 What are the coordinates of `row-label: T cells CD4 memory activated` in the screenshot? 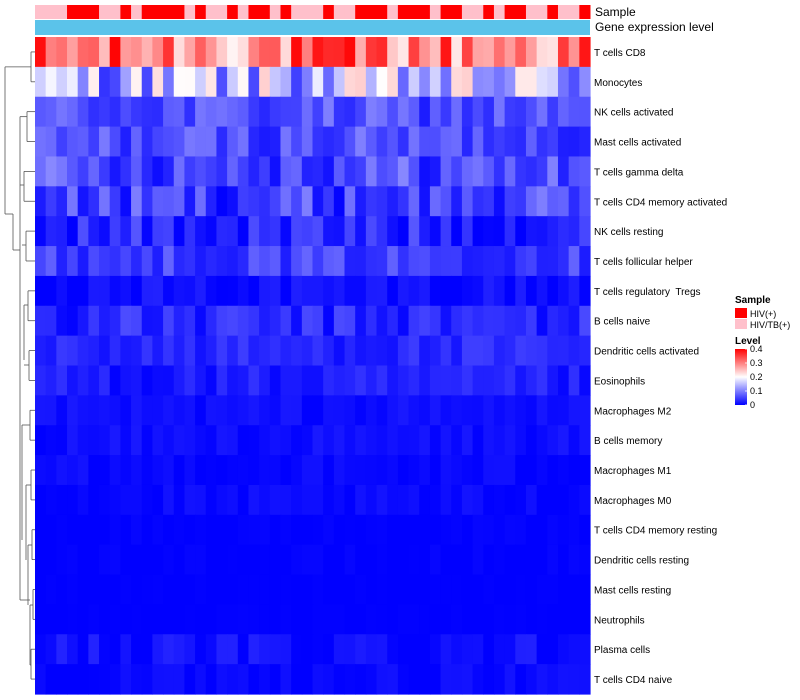 It's located at (660, 202).